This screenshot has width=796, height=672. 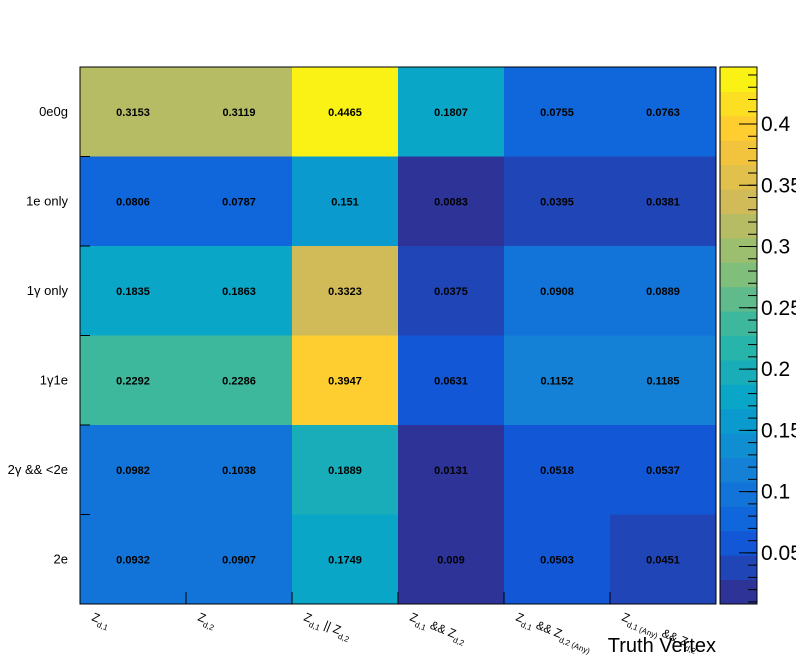 I want to click on cell-value-label: 0.0381, so click(x=663, y=202).